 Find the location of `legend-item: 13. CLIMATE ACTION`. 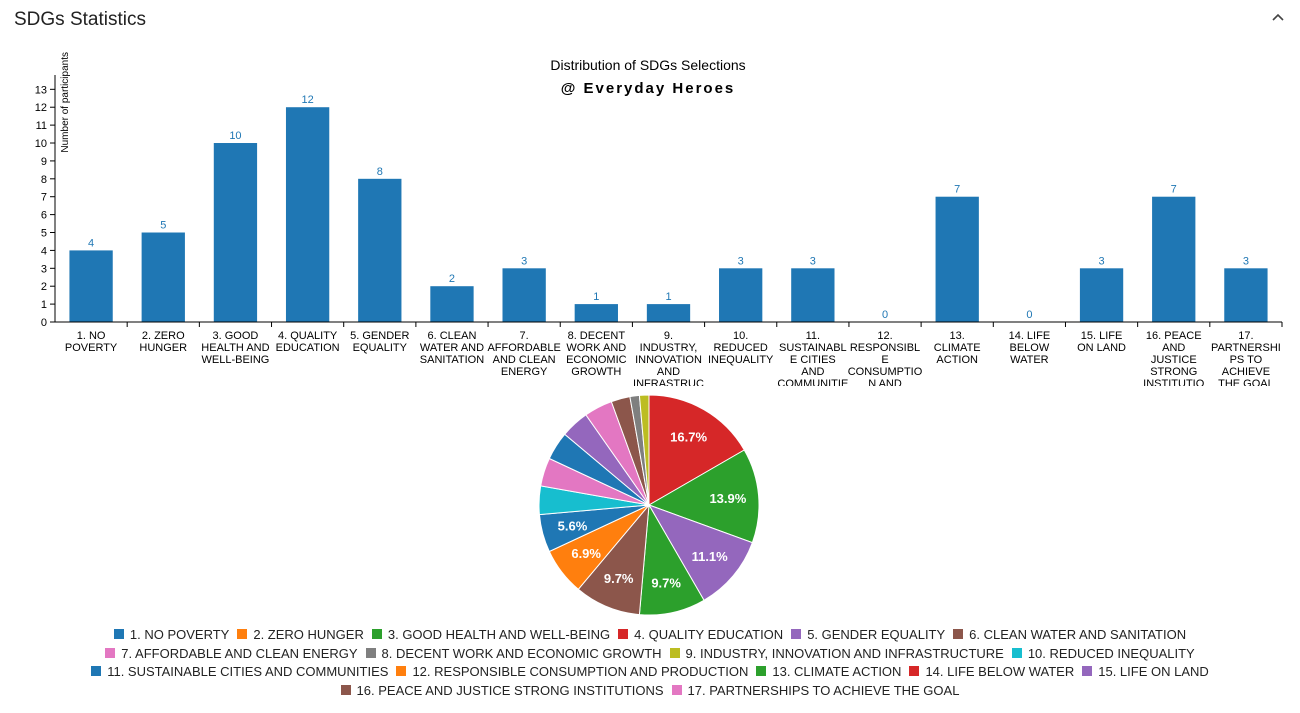

legend-item: 13. CLIMATE ACTION is located at coordinates (828, 672).